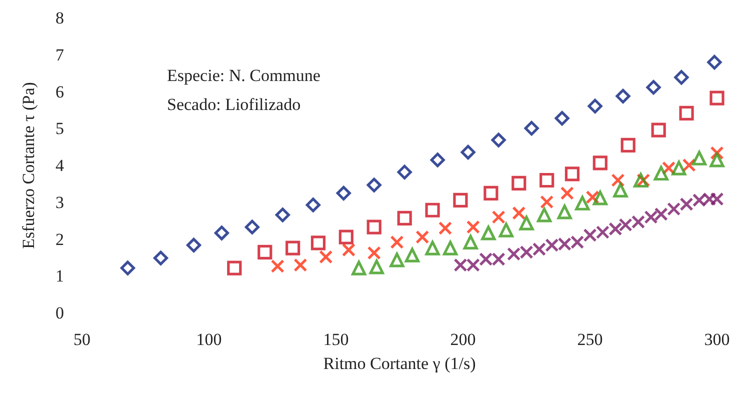 This screenshot has height=402, width=733. Describe the element at coordinates (234, 104) in the screenshot. I see `annotation: Secado: Liofilizado` at that location.